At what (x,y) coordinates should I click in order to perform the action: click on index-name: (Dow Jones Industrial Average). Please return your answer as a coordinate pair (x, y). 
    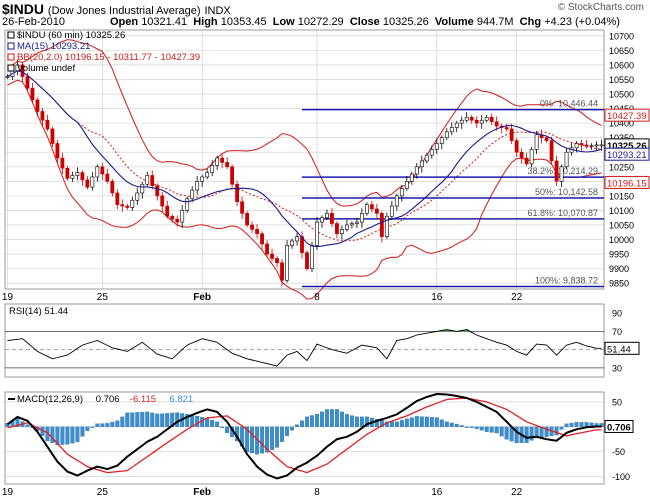
    Looking at the image, I should click on (124, 11).